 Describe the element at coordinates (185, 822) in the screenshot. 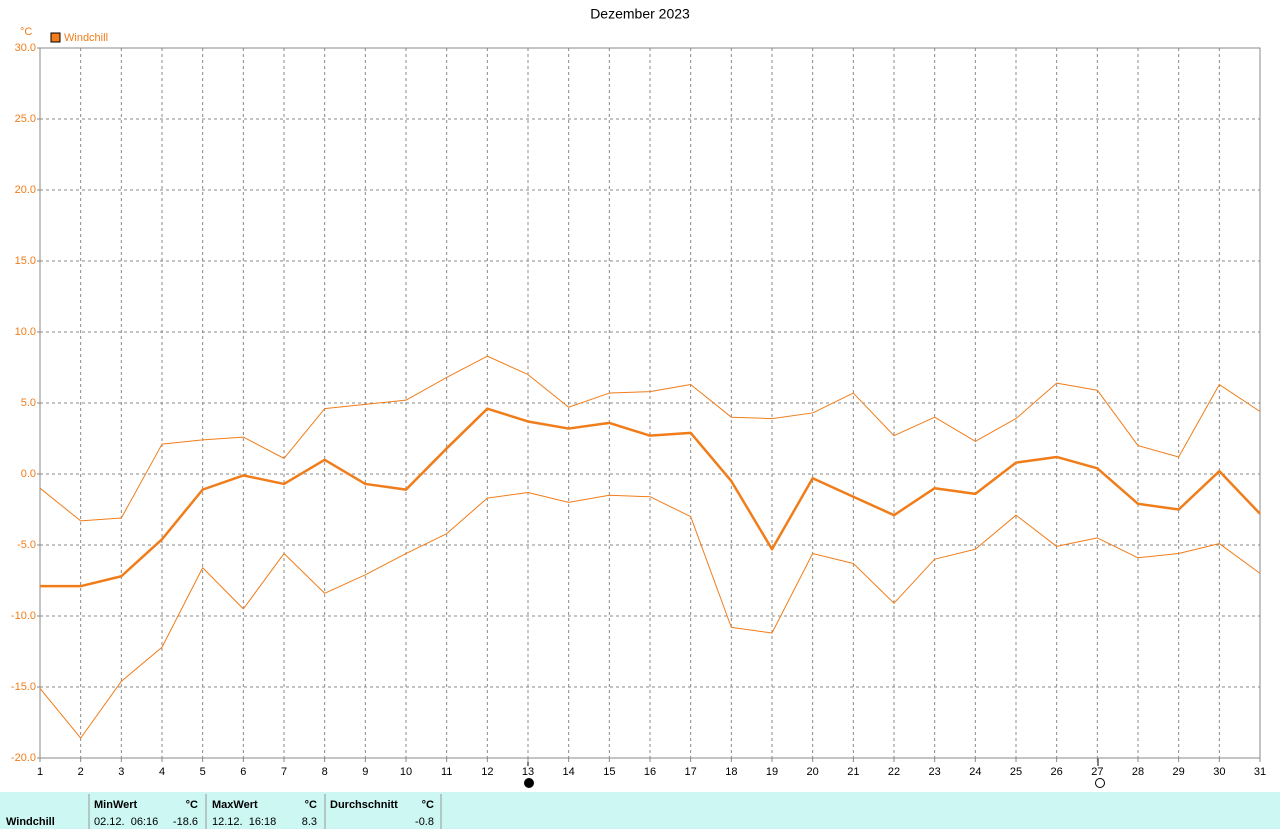

I see `stats-value: -18.6` at that location.